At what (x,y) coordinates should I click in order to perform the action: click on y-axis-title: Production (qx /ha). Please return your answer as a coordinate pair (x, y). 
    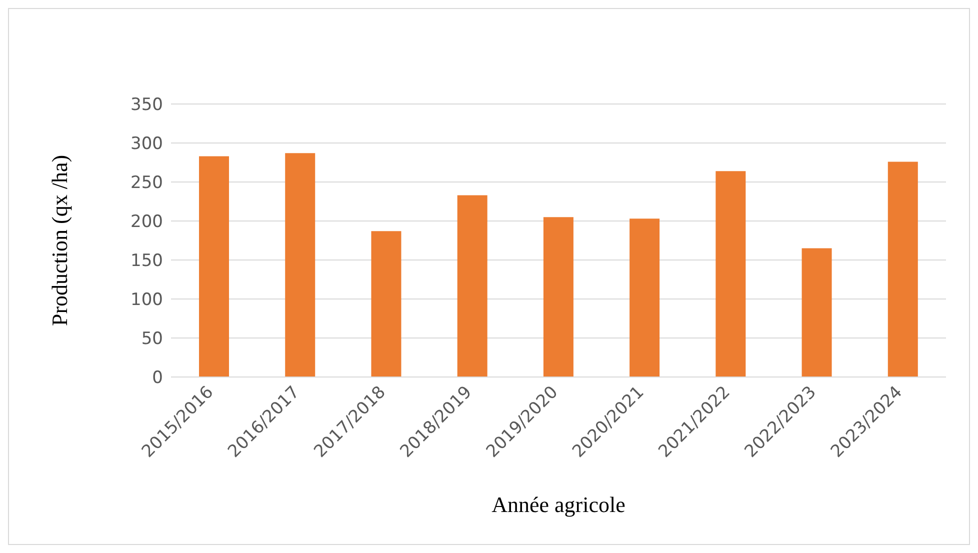
    Looking at the image, I should click on (59, 240).